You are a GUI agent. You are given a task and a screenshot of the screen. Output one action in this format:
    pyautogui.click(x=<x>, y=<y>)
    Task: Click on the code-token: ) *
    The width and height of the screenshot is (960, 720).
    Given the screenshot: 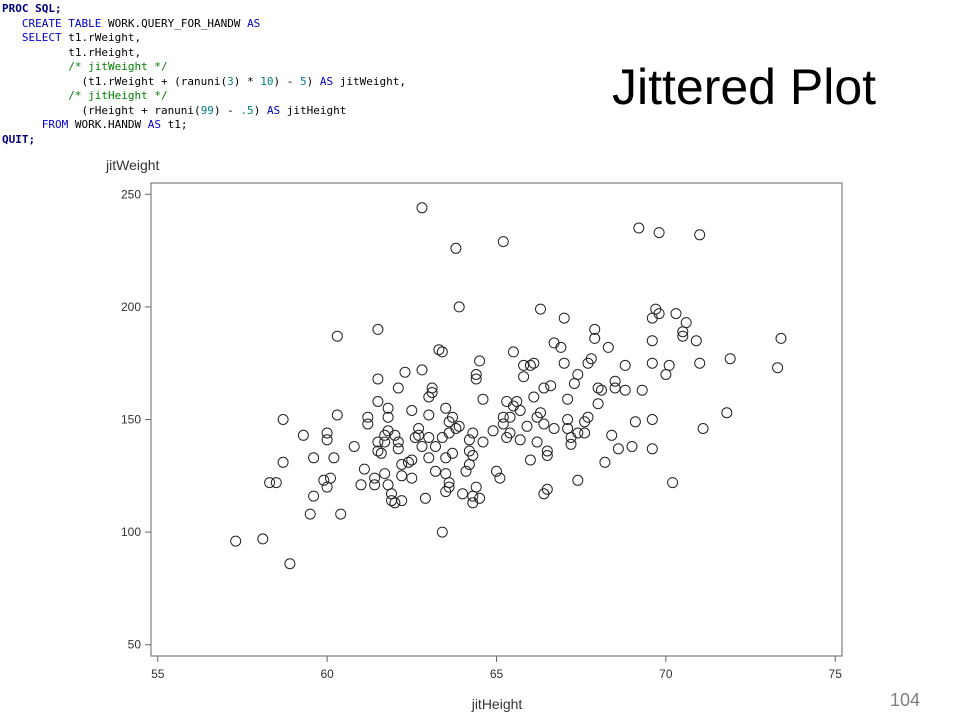 What is the action you would take?
    pyautogui.click(x=247, y=81)
    